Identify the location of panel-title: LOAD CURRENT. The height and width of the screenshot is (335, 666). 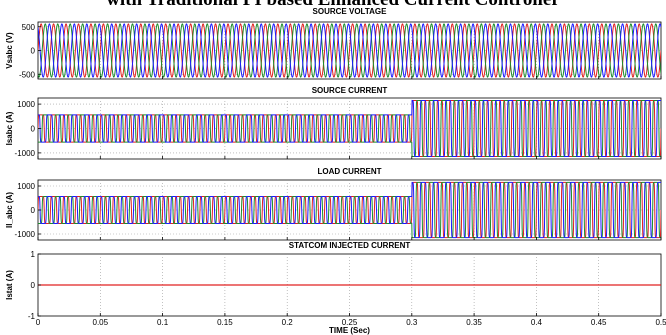
(350, 171).